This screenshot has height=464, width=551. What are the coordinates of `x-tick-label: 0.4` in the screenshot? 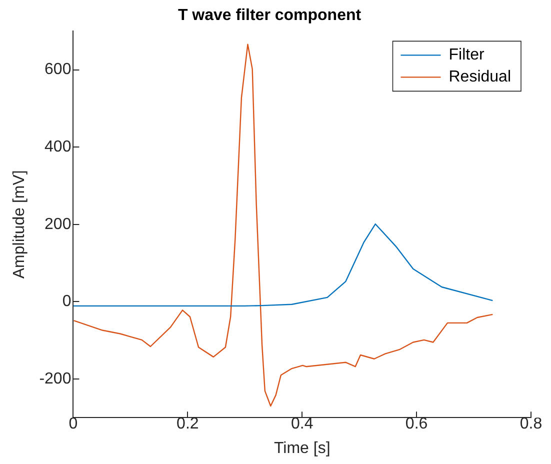 It's located at (302, 424).